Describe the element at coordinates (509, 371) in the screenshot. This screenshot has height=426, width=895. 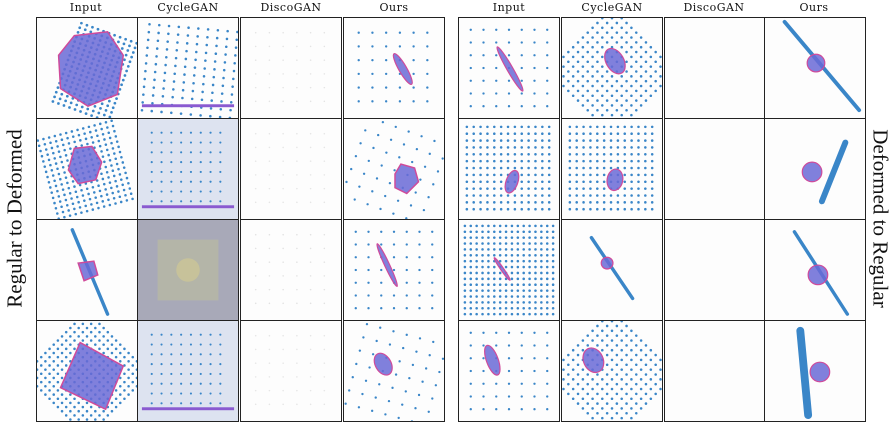
I see `cell-right-row4-input` at that location.